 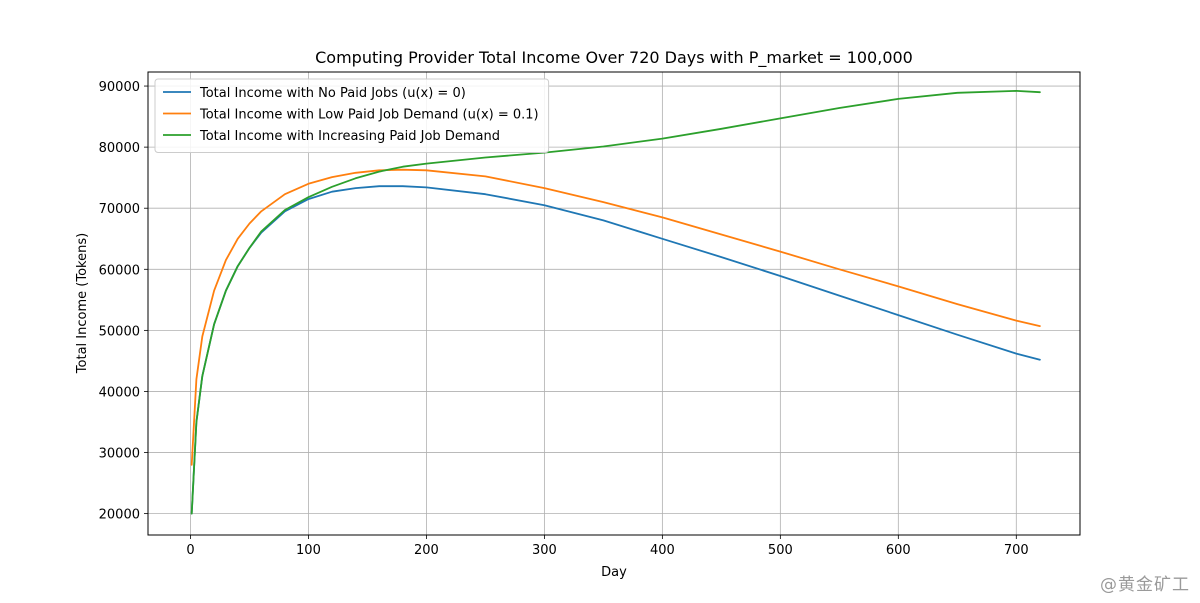 I want to click on y-axis-label: Total Income (Tokens), so click(x=82, y=303).